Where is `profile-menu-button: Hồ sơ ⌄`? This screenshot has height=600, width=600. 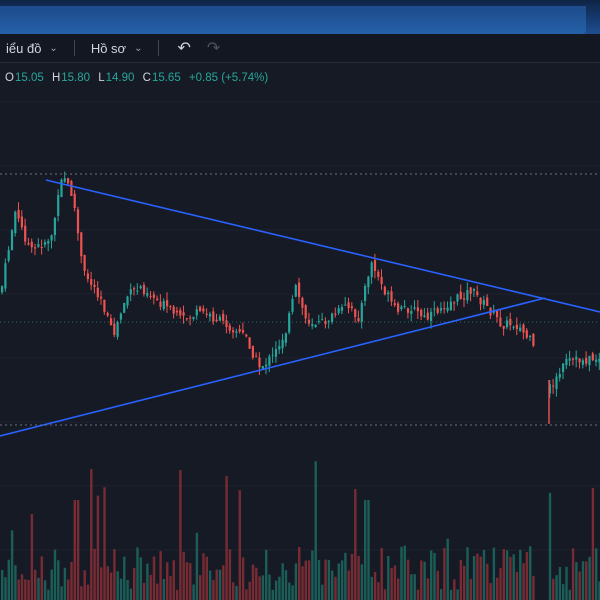 profile-menu-button: Hồ sơ ⌄ is located at coordinates (117, 48).